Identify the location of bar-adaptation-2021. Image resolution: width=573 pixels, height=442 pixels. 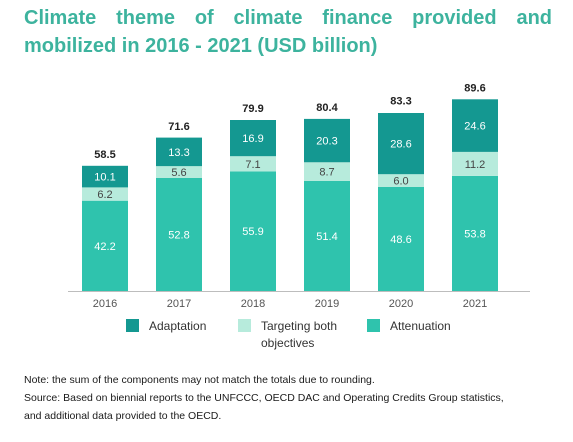
(475, 125).